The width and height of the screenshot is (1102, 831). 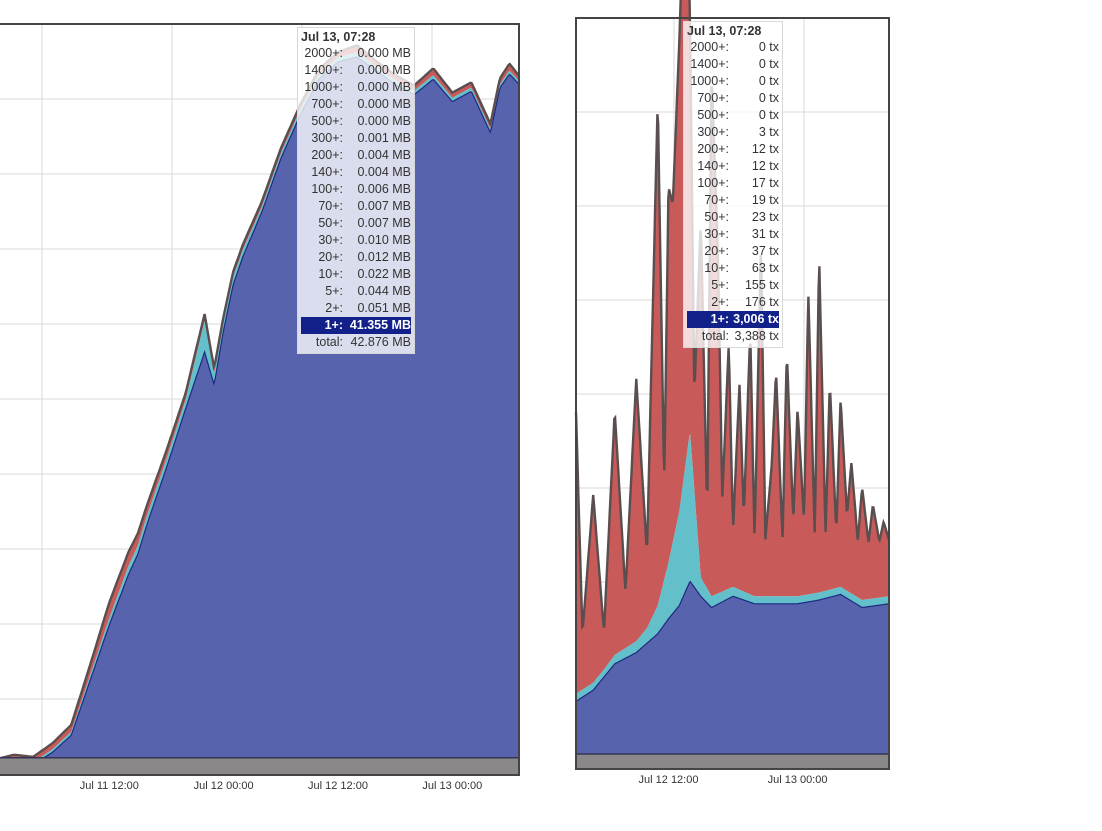 I want to click on tooltip-row: 500+: 0.000 MB, so click(x=356, y=121).